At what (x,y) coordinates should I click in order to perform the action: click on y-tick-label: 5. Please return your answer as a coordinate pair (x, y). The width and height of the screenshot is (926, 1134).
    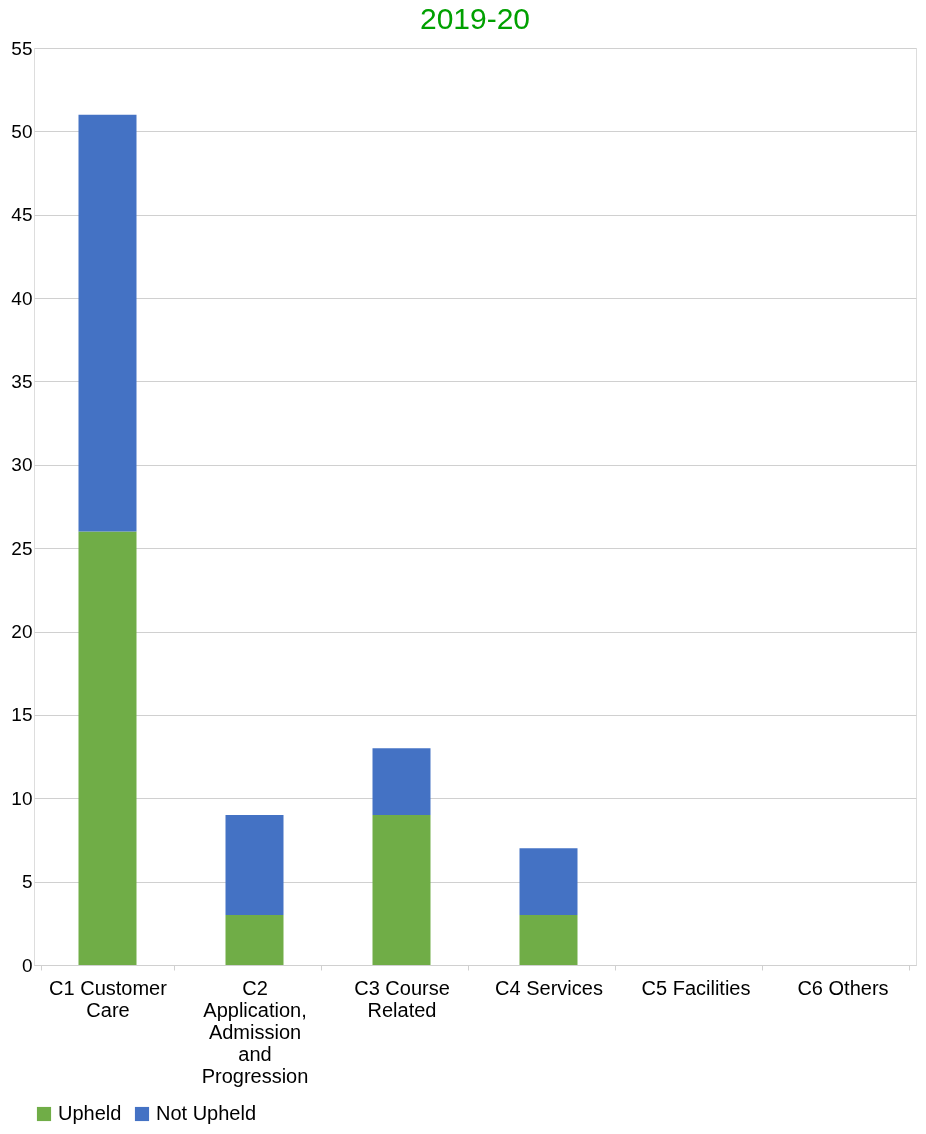
    Looking at the image, I should click on (27, 882).